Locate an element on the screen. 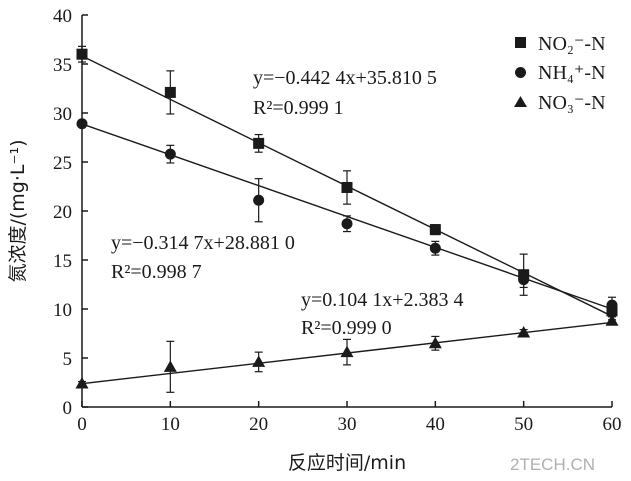 Image resolution: width=631 pixels, height=481 pixels. x-tick-label-60: 60 is located at coordinates (612, 424).